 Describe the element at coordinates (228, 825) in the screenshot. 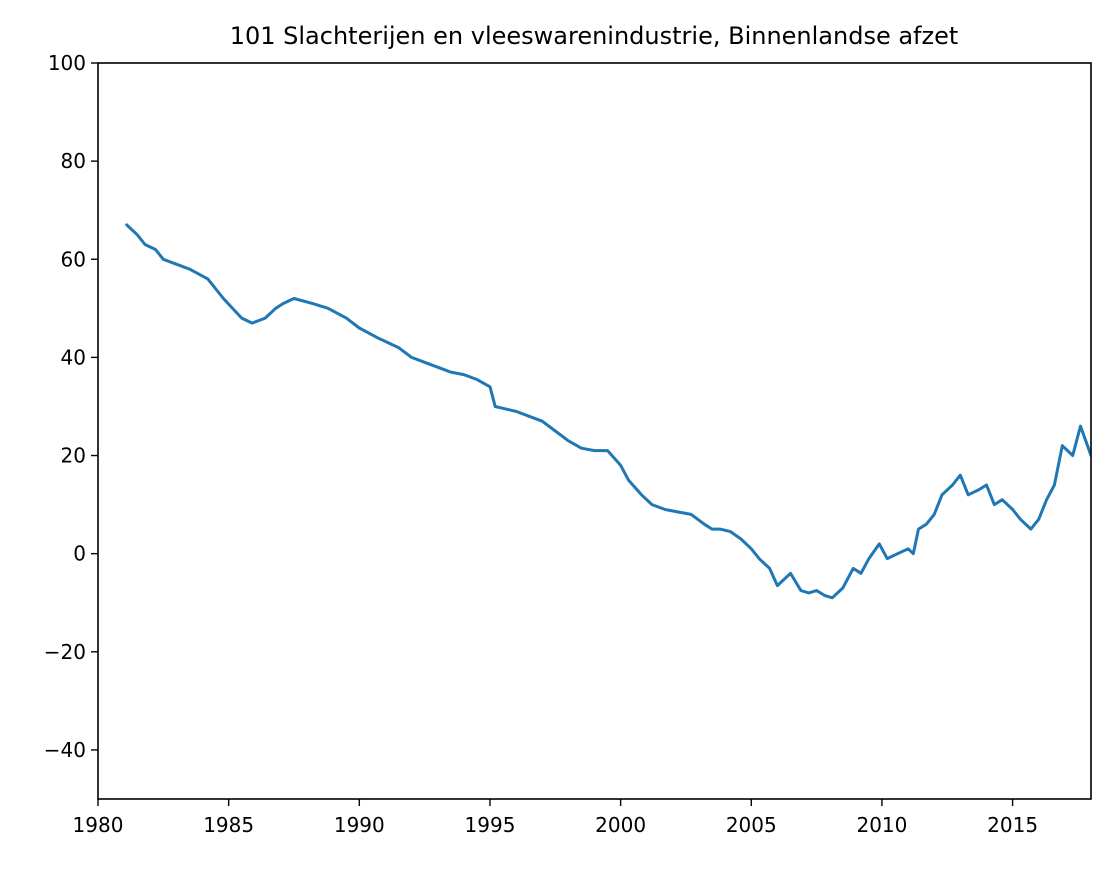

I see `x-tick-label: 1985` at that location.